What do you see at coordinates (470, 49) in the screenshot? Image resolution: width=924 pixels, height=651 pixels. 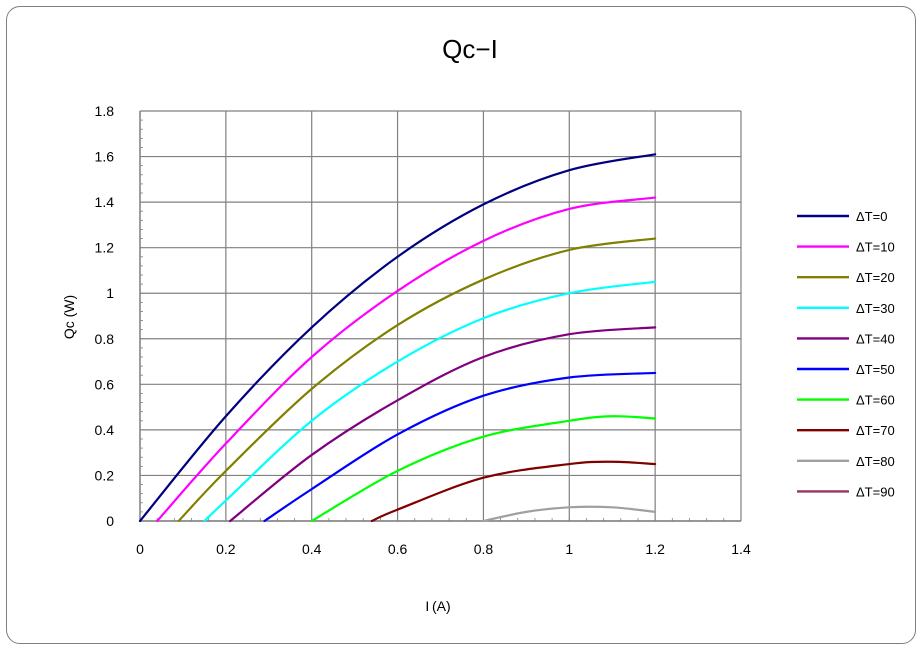 I see `chart-title: Qc−I` at bounding box center [470, 49].